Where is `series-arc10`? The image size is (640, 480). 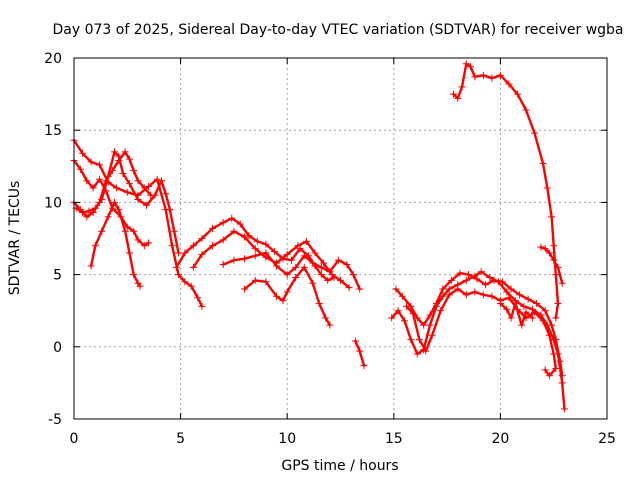
series-arc10 is located at coordinates (359, 353).